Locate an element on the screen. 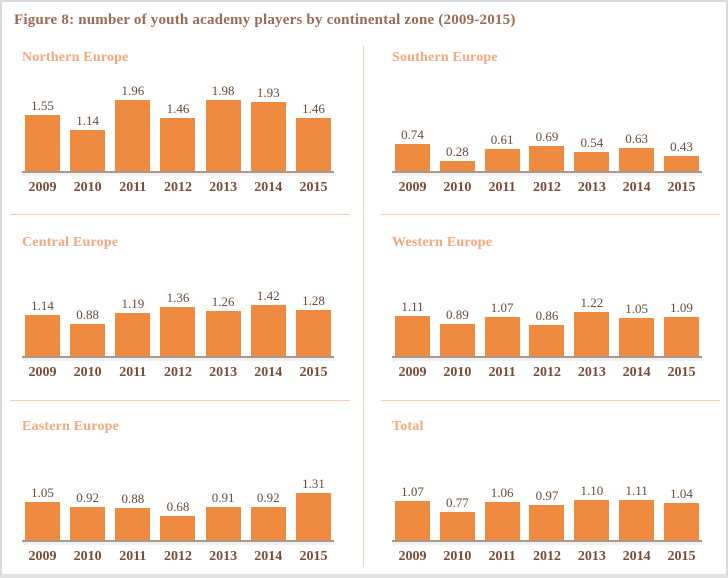  bar-group: 1.06 is located at coordinates (502, 513).